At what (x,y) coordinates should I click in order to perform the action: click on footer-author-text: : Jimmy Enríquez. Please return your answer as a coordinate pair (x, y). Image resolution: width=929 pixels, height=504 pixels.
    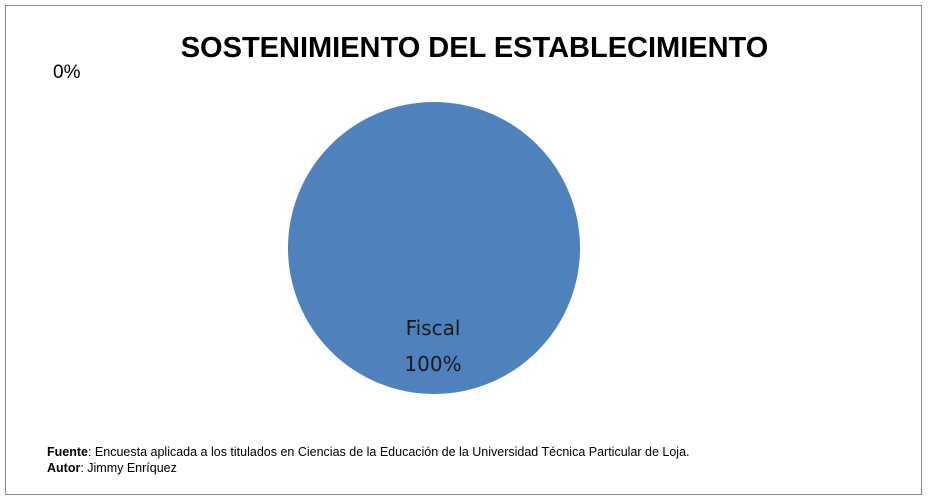
    Looking at the image, I should click on (128, 468).